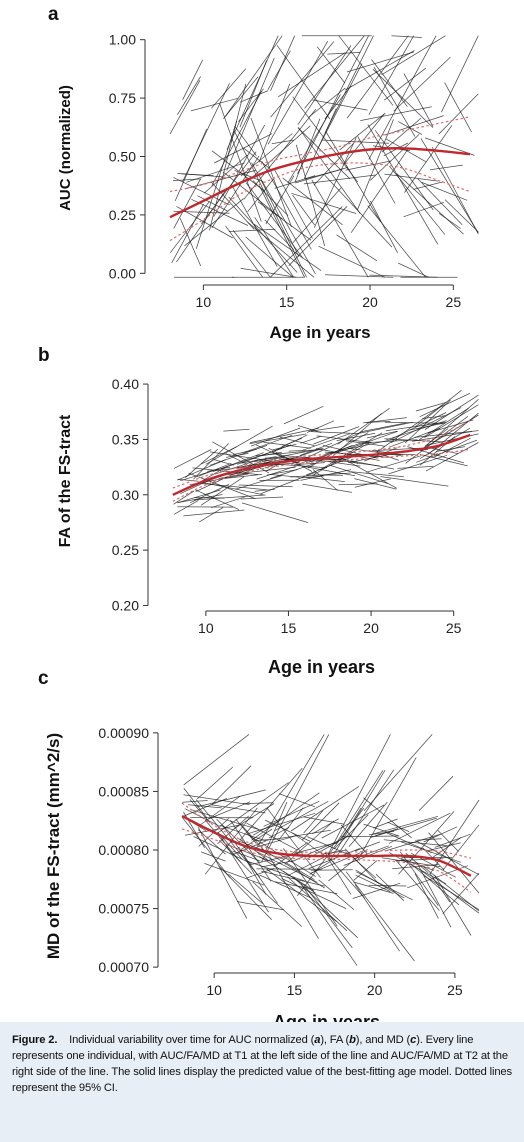  Describe the element at coordinates (122, 273) in the screenshot. I see `y-tick-label: 0.00` at that location.